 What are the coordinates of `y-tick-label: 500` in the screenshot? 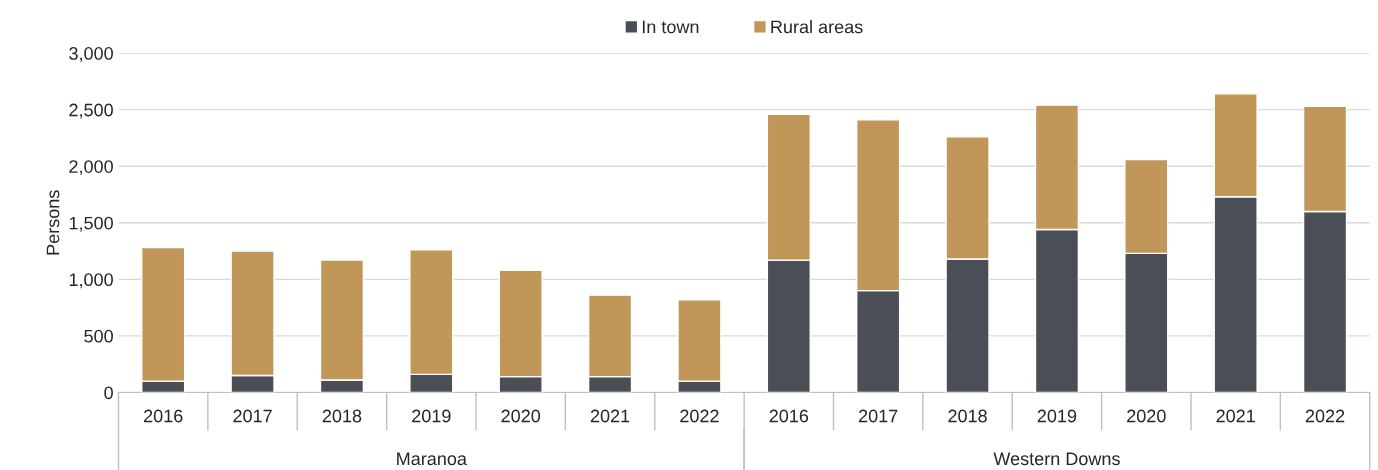 It's located at (98, 336).